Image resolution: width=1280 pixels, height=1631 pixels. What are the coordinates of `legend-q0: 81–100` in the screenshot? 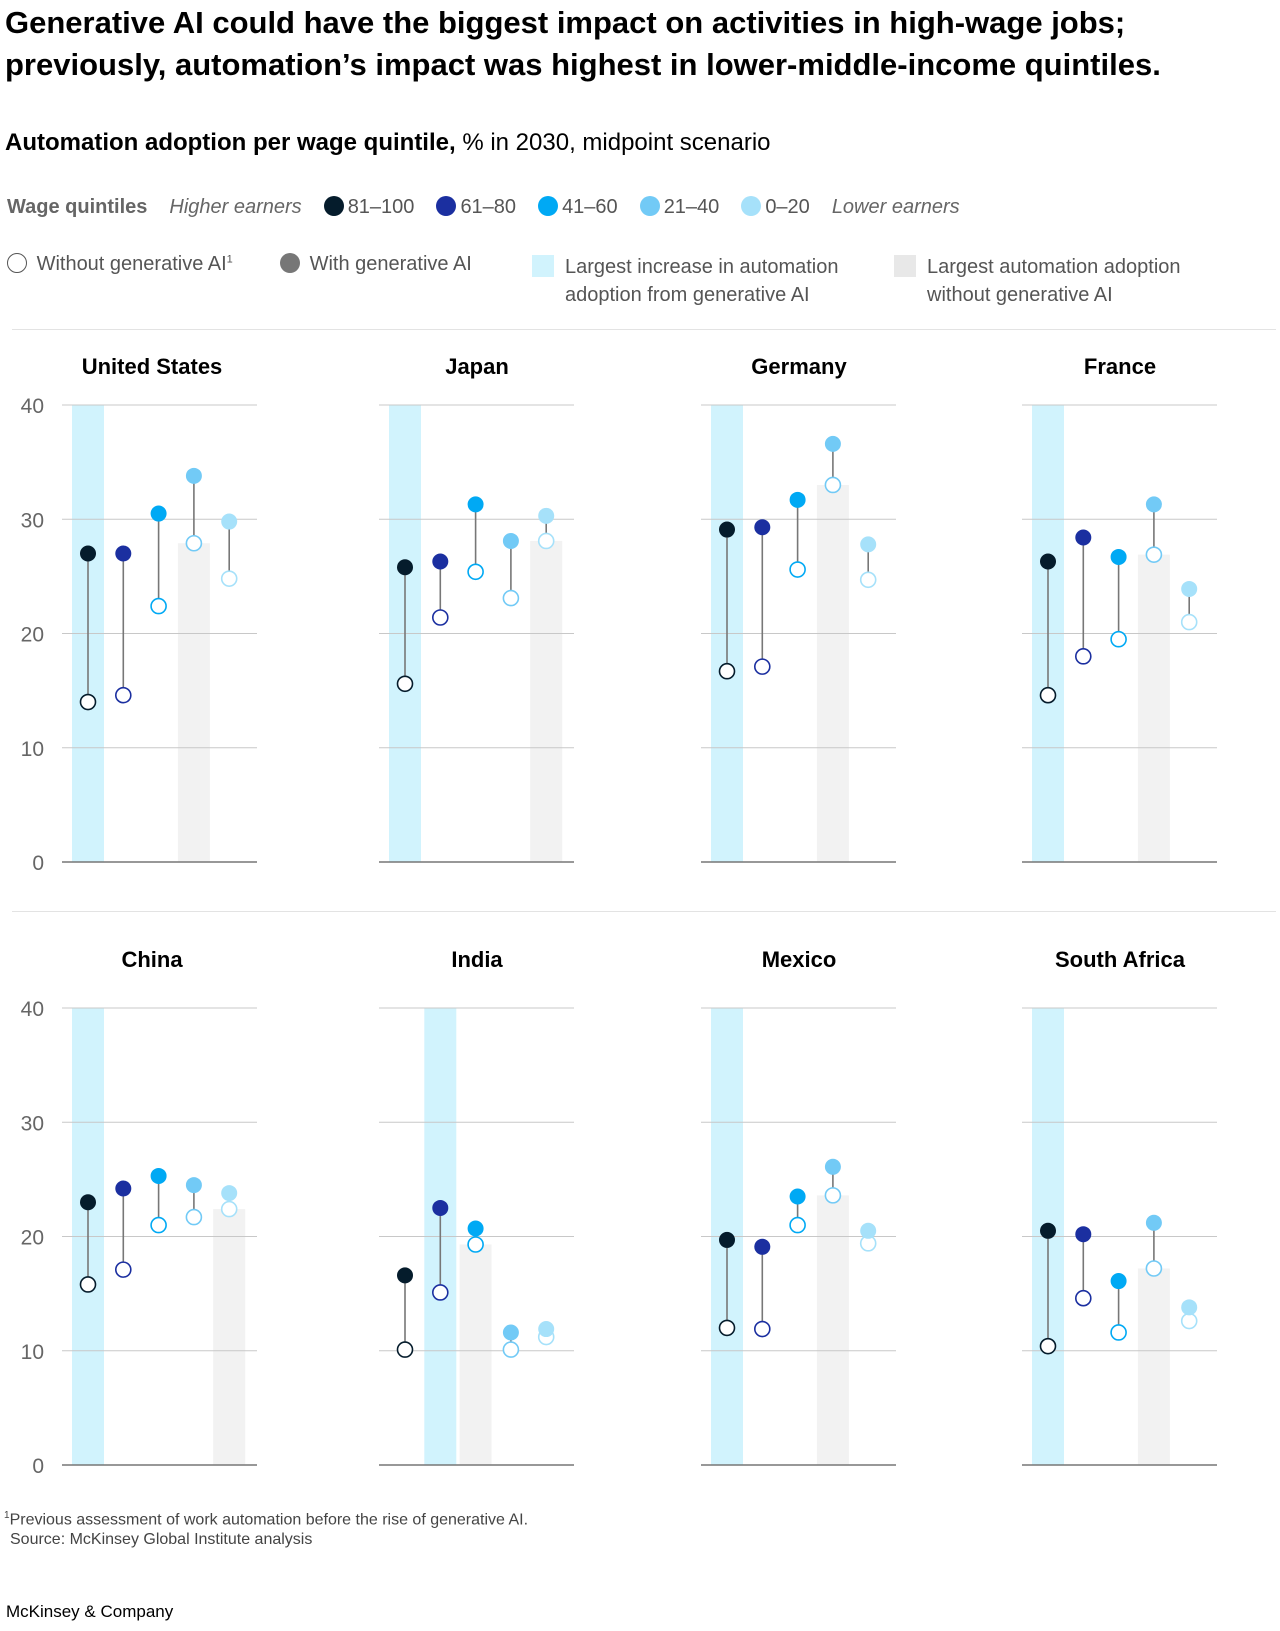 It's located at (369, 207).